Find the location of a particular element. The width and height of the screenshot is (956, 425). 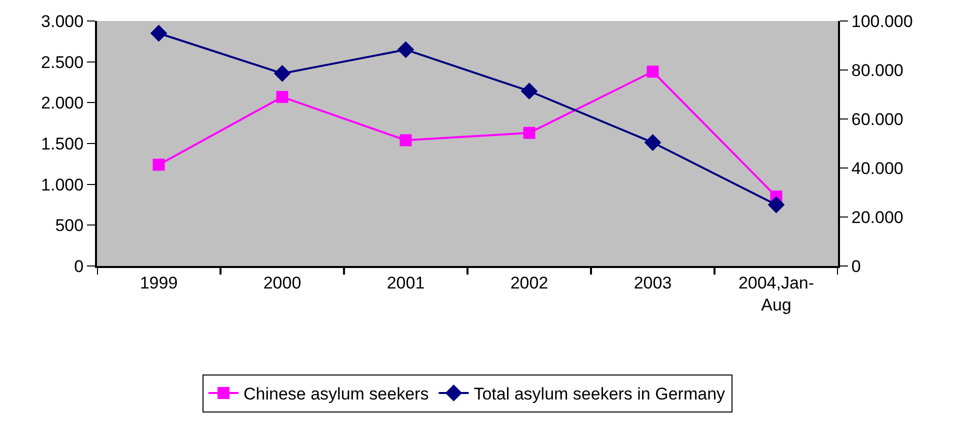

y2-tick-label: 60.000 is located at coordinates (877, 119).